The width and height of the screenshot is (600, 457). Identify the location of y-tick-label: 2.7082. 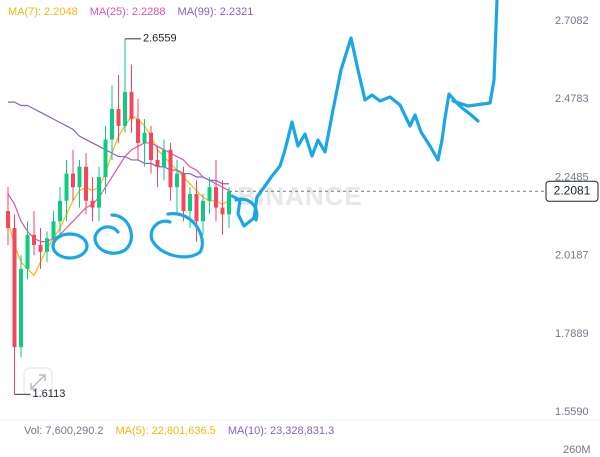
(572, 21).